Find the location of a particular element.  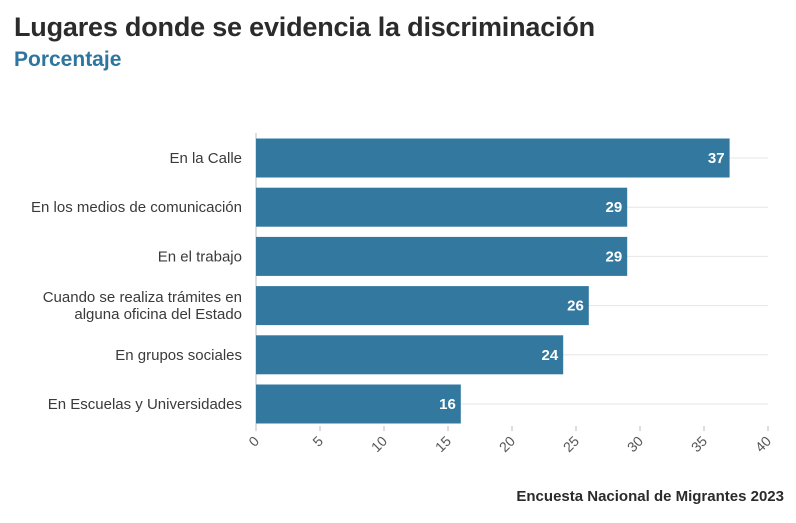

bar-value-label: 26 is located at coordinates (575, 306).